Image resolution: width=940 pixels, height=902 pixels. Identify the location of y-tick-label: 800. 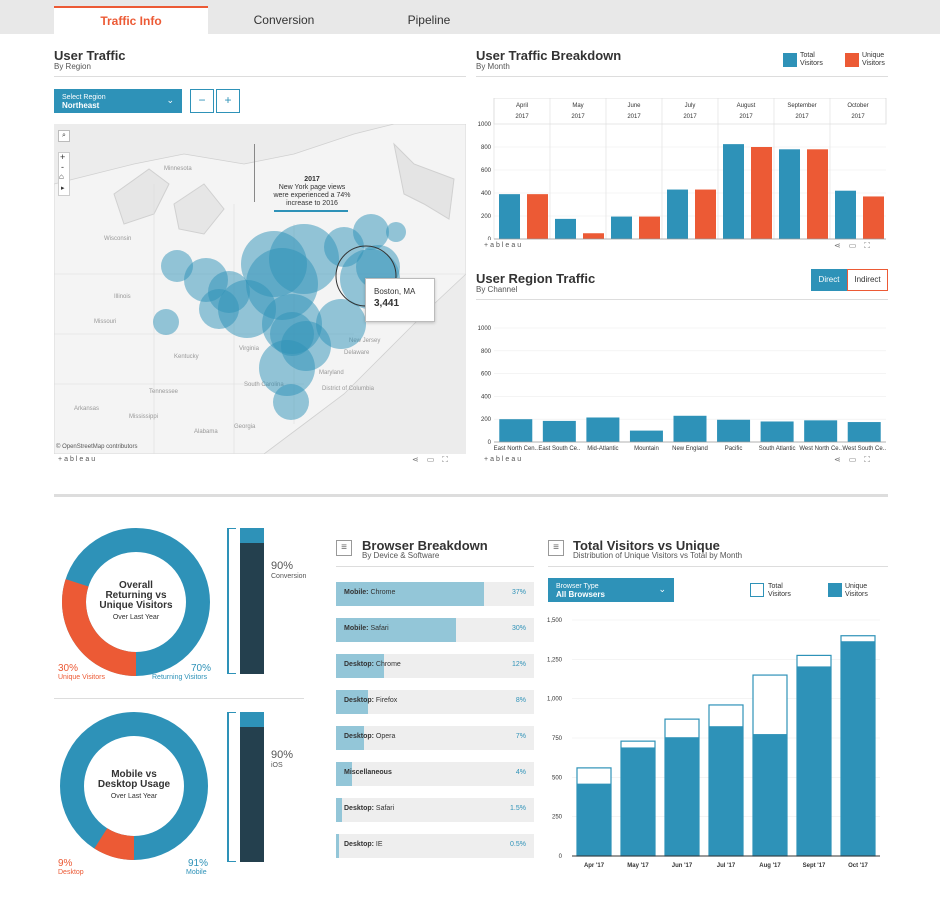
(486, 352).